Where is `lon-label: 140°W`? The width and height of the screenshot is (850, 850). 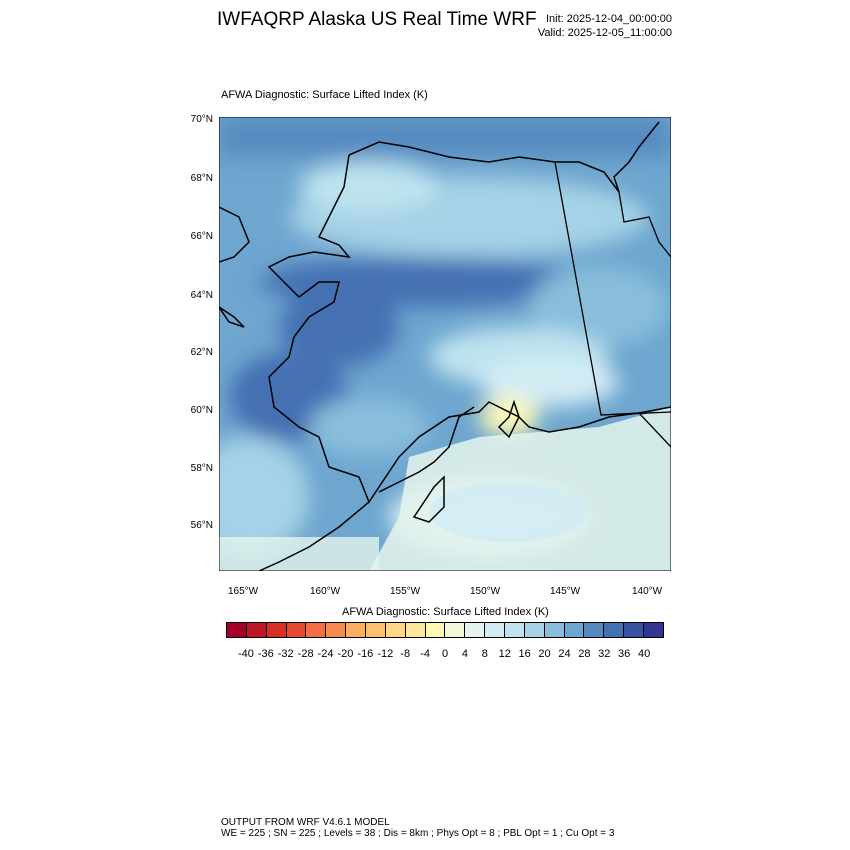 lon-label: 140°W is located at coordinates (647, 591).